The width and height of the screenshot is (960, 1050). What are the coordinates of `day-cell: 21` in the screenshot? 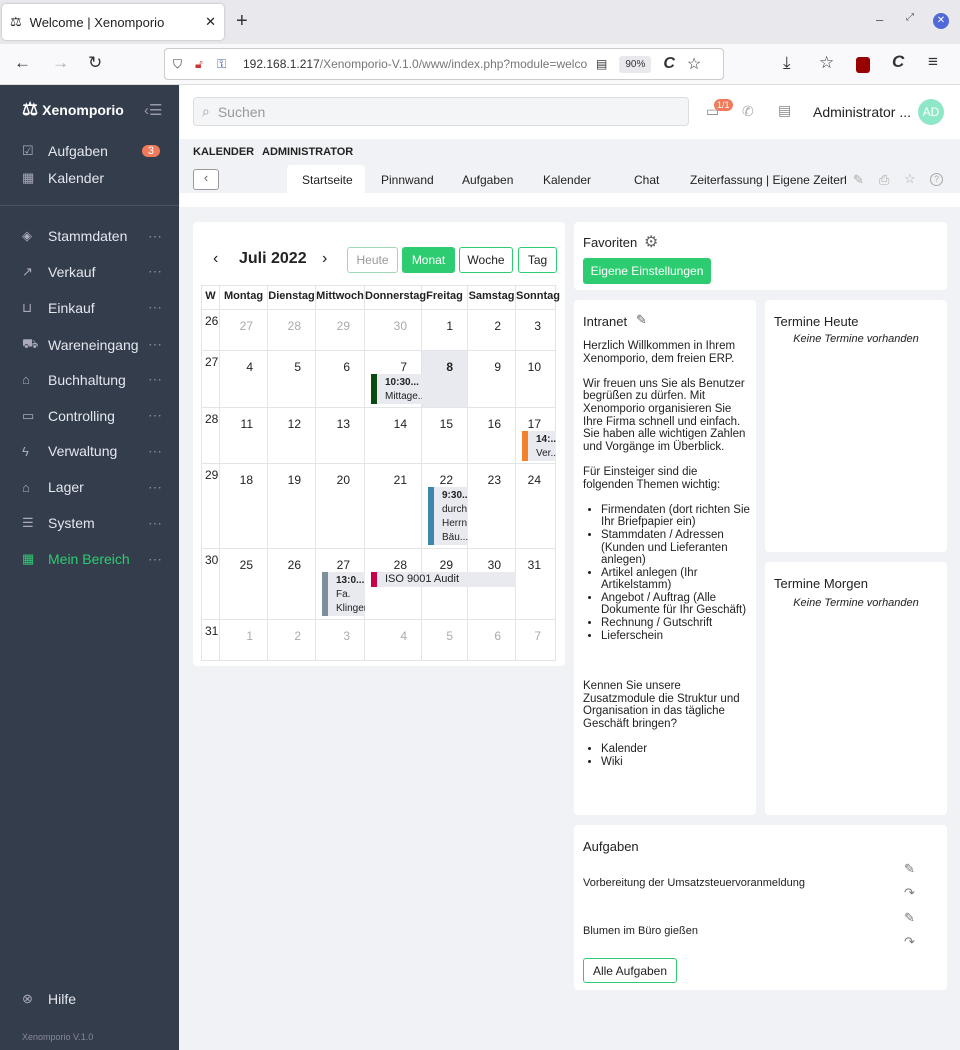 It's located at (393, 506).